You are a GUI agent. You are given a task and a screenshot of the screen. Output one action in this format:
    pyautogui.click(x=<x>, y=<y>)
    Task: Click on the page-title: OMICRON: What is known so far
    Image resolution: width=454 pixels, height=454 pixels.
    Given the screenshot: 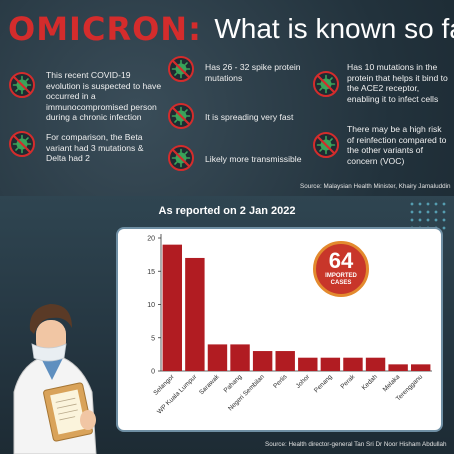 What is the action you would take?
    pyautogui.click(x=231, y=29)
    